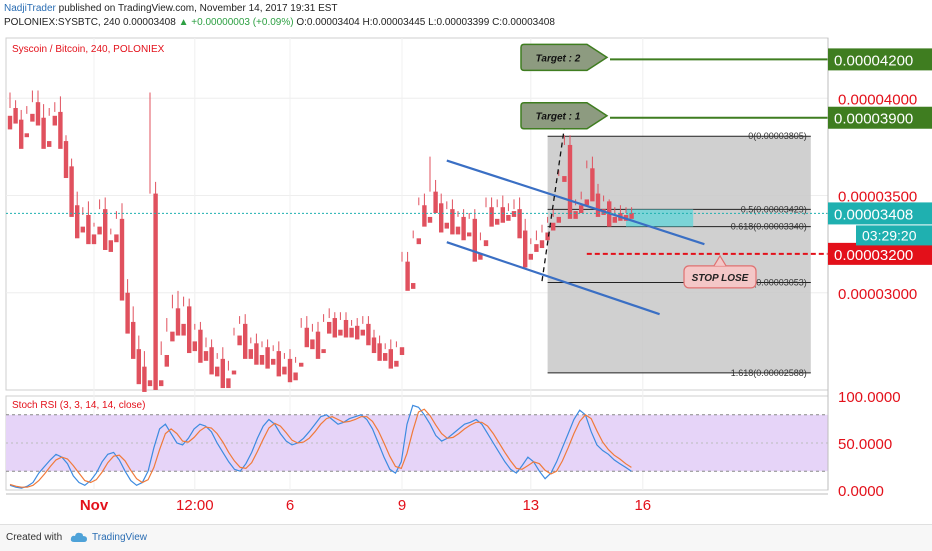 This screenshot has height=551, width=932. I want to click on stoch-title: Stoch RSI (3, 3, 14, 14, close), so click(78, 405).